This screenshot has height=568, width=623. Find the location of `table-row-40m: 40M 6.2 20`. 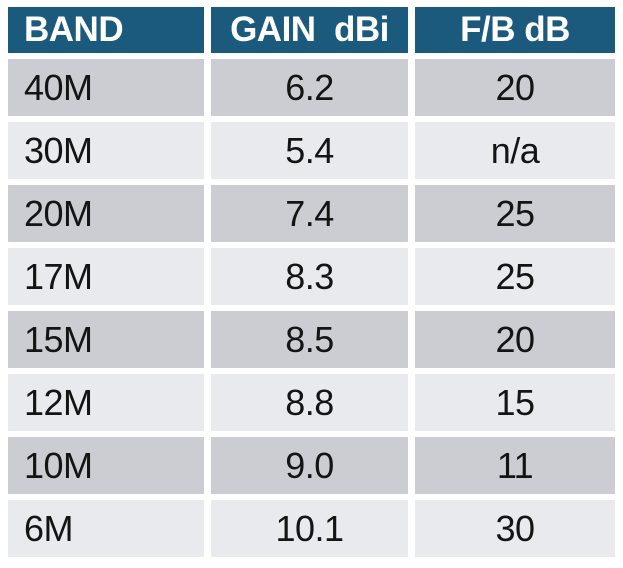

table-row-40m: 40M 6.2 20 is located at coordinates (311, 87).